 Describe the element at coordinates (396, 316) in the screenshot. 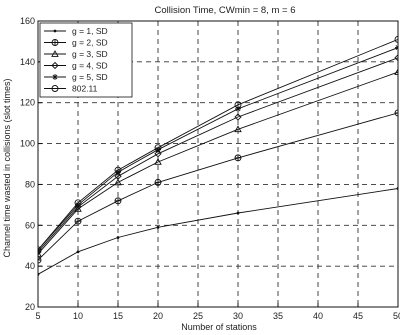

I see `x-tick-label: 50` at that location.